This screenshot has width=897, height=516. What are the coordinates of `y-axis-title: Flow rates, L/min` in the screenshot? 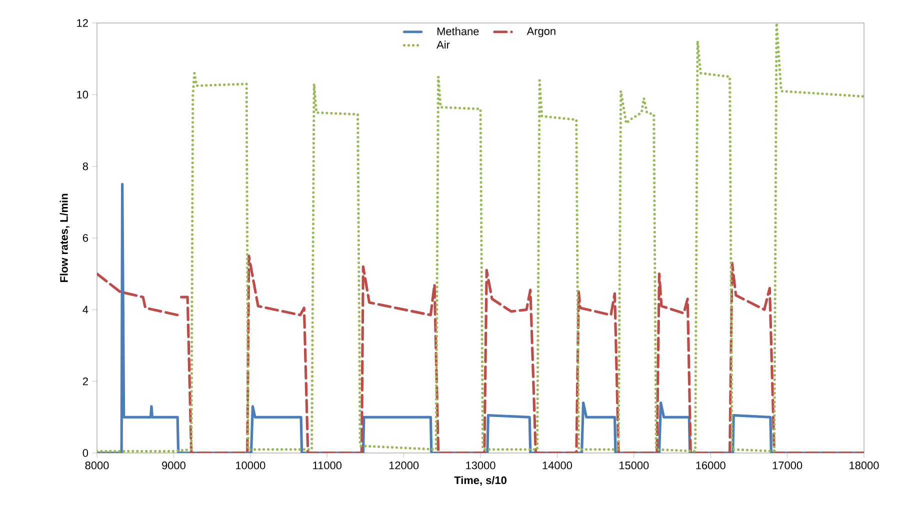 It's located at (65, 238).